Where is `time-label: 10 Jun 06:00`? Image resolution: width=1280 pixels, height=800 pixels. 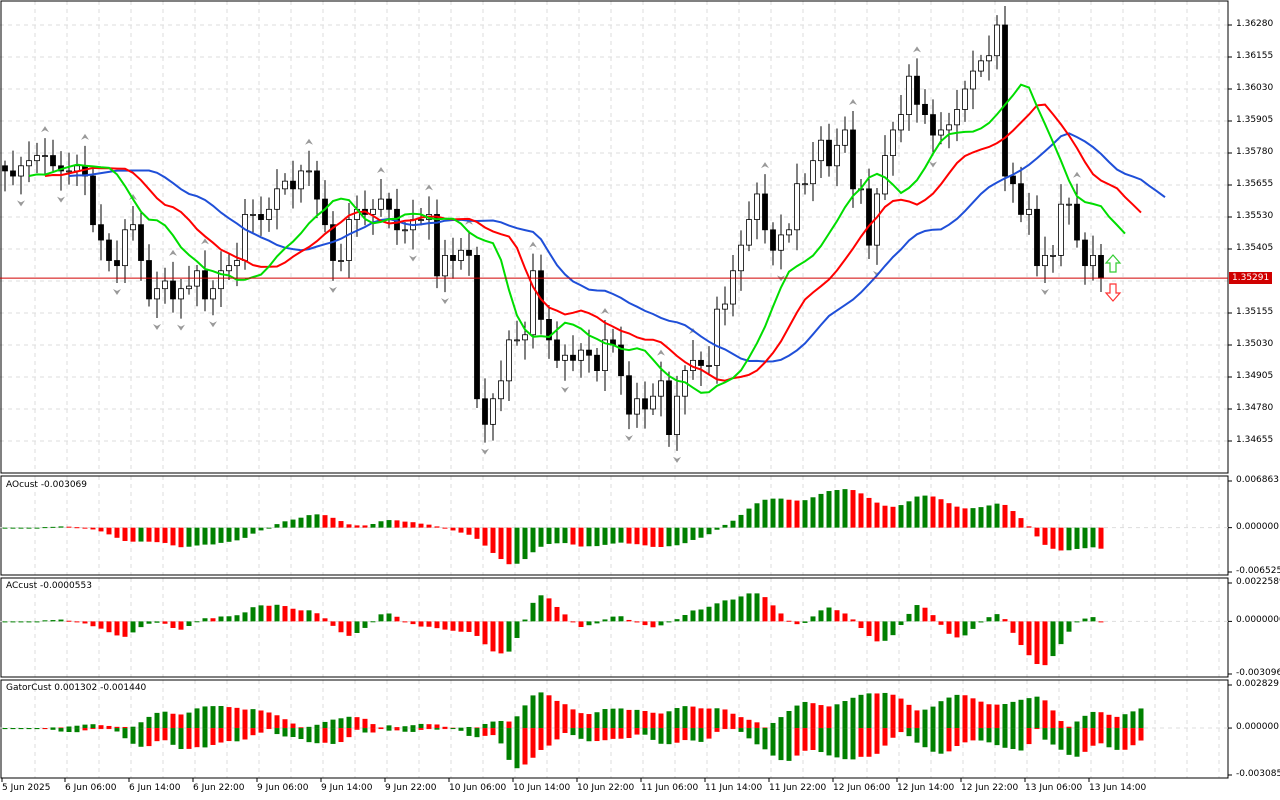 time-label: 10 Jun 06:00 is located at coordinates (478, 788).